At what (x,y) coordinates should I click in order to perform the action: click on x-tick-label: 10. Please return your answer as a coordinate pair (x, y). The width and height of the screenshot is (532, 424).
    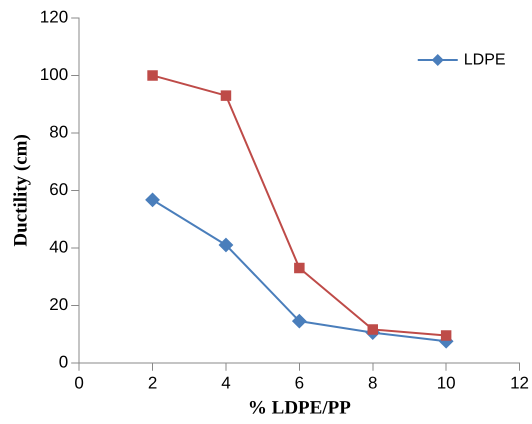
    Looking at the image, I should click on (446, 383).